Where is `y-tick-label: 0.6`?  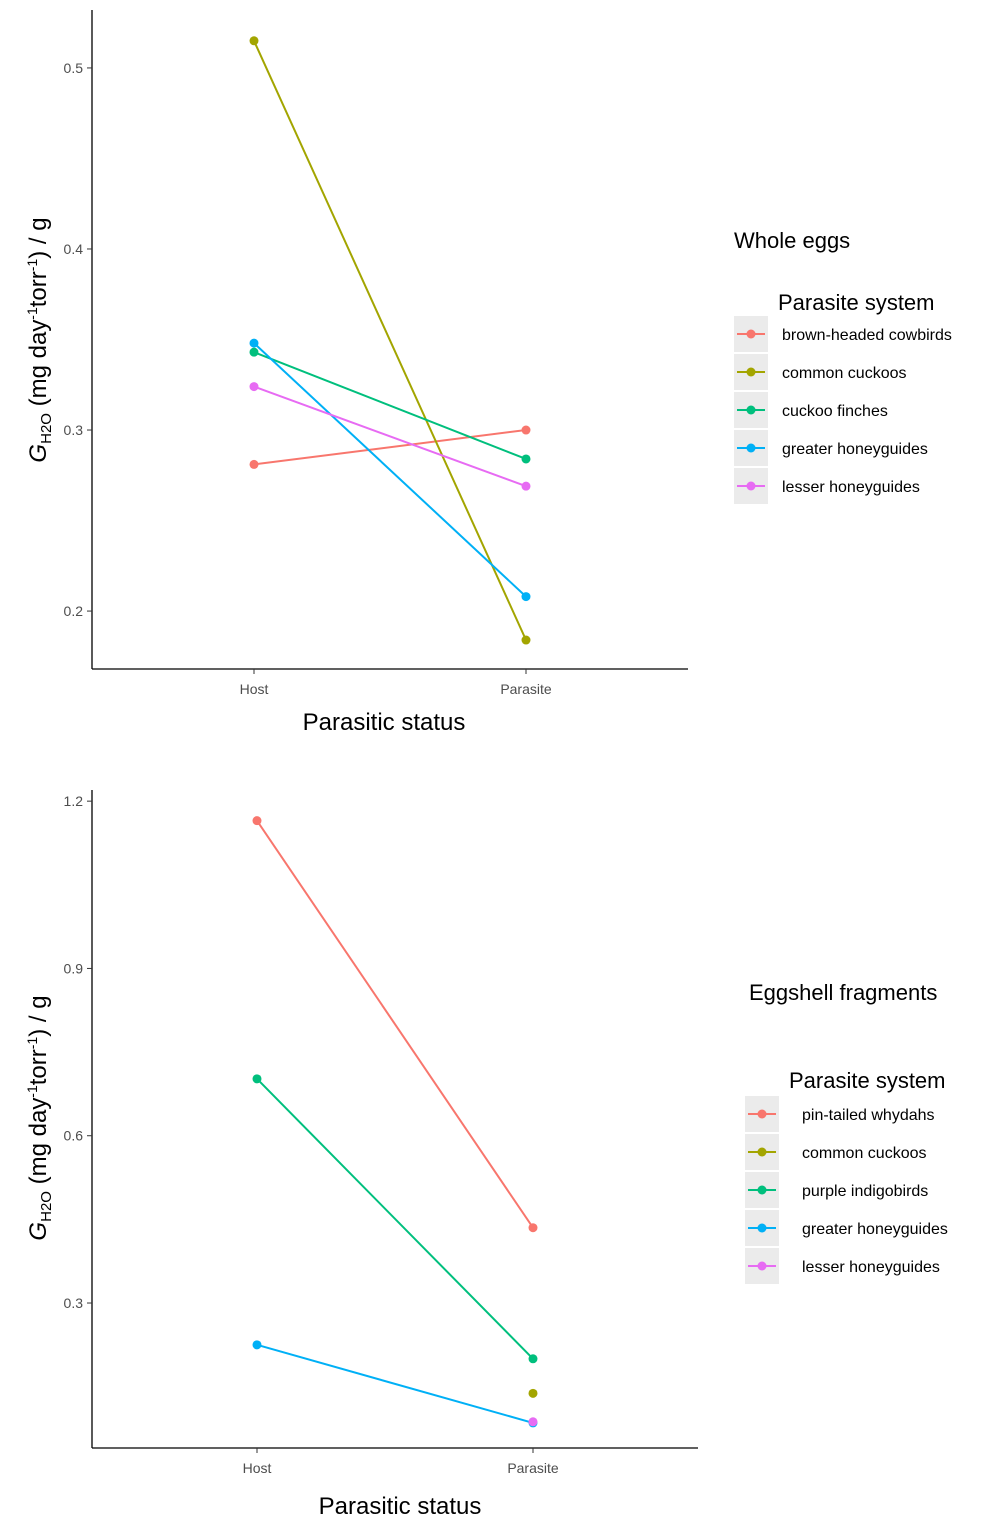
y-tick-label: 0.6 is located at coordinates (74, 1136).